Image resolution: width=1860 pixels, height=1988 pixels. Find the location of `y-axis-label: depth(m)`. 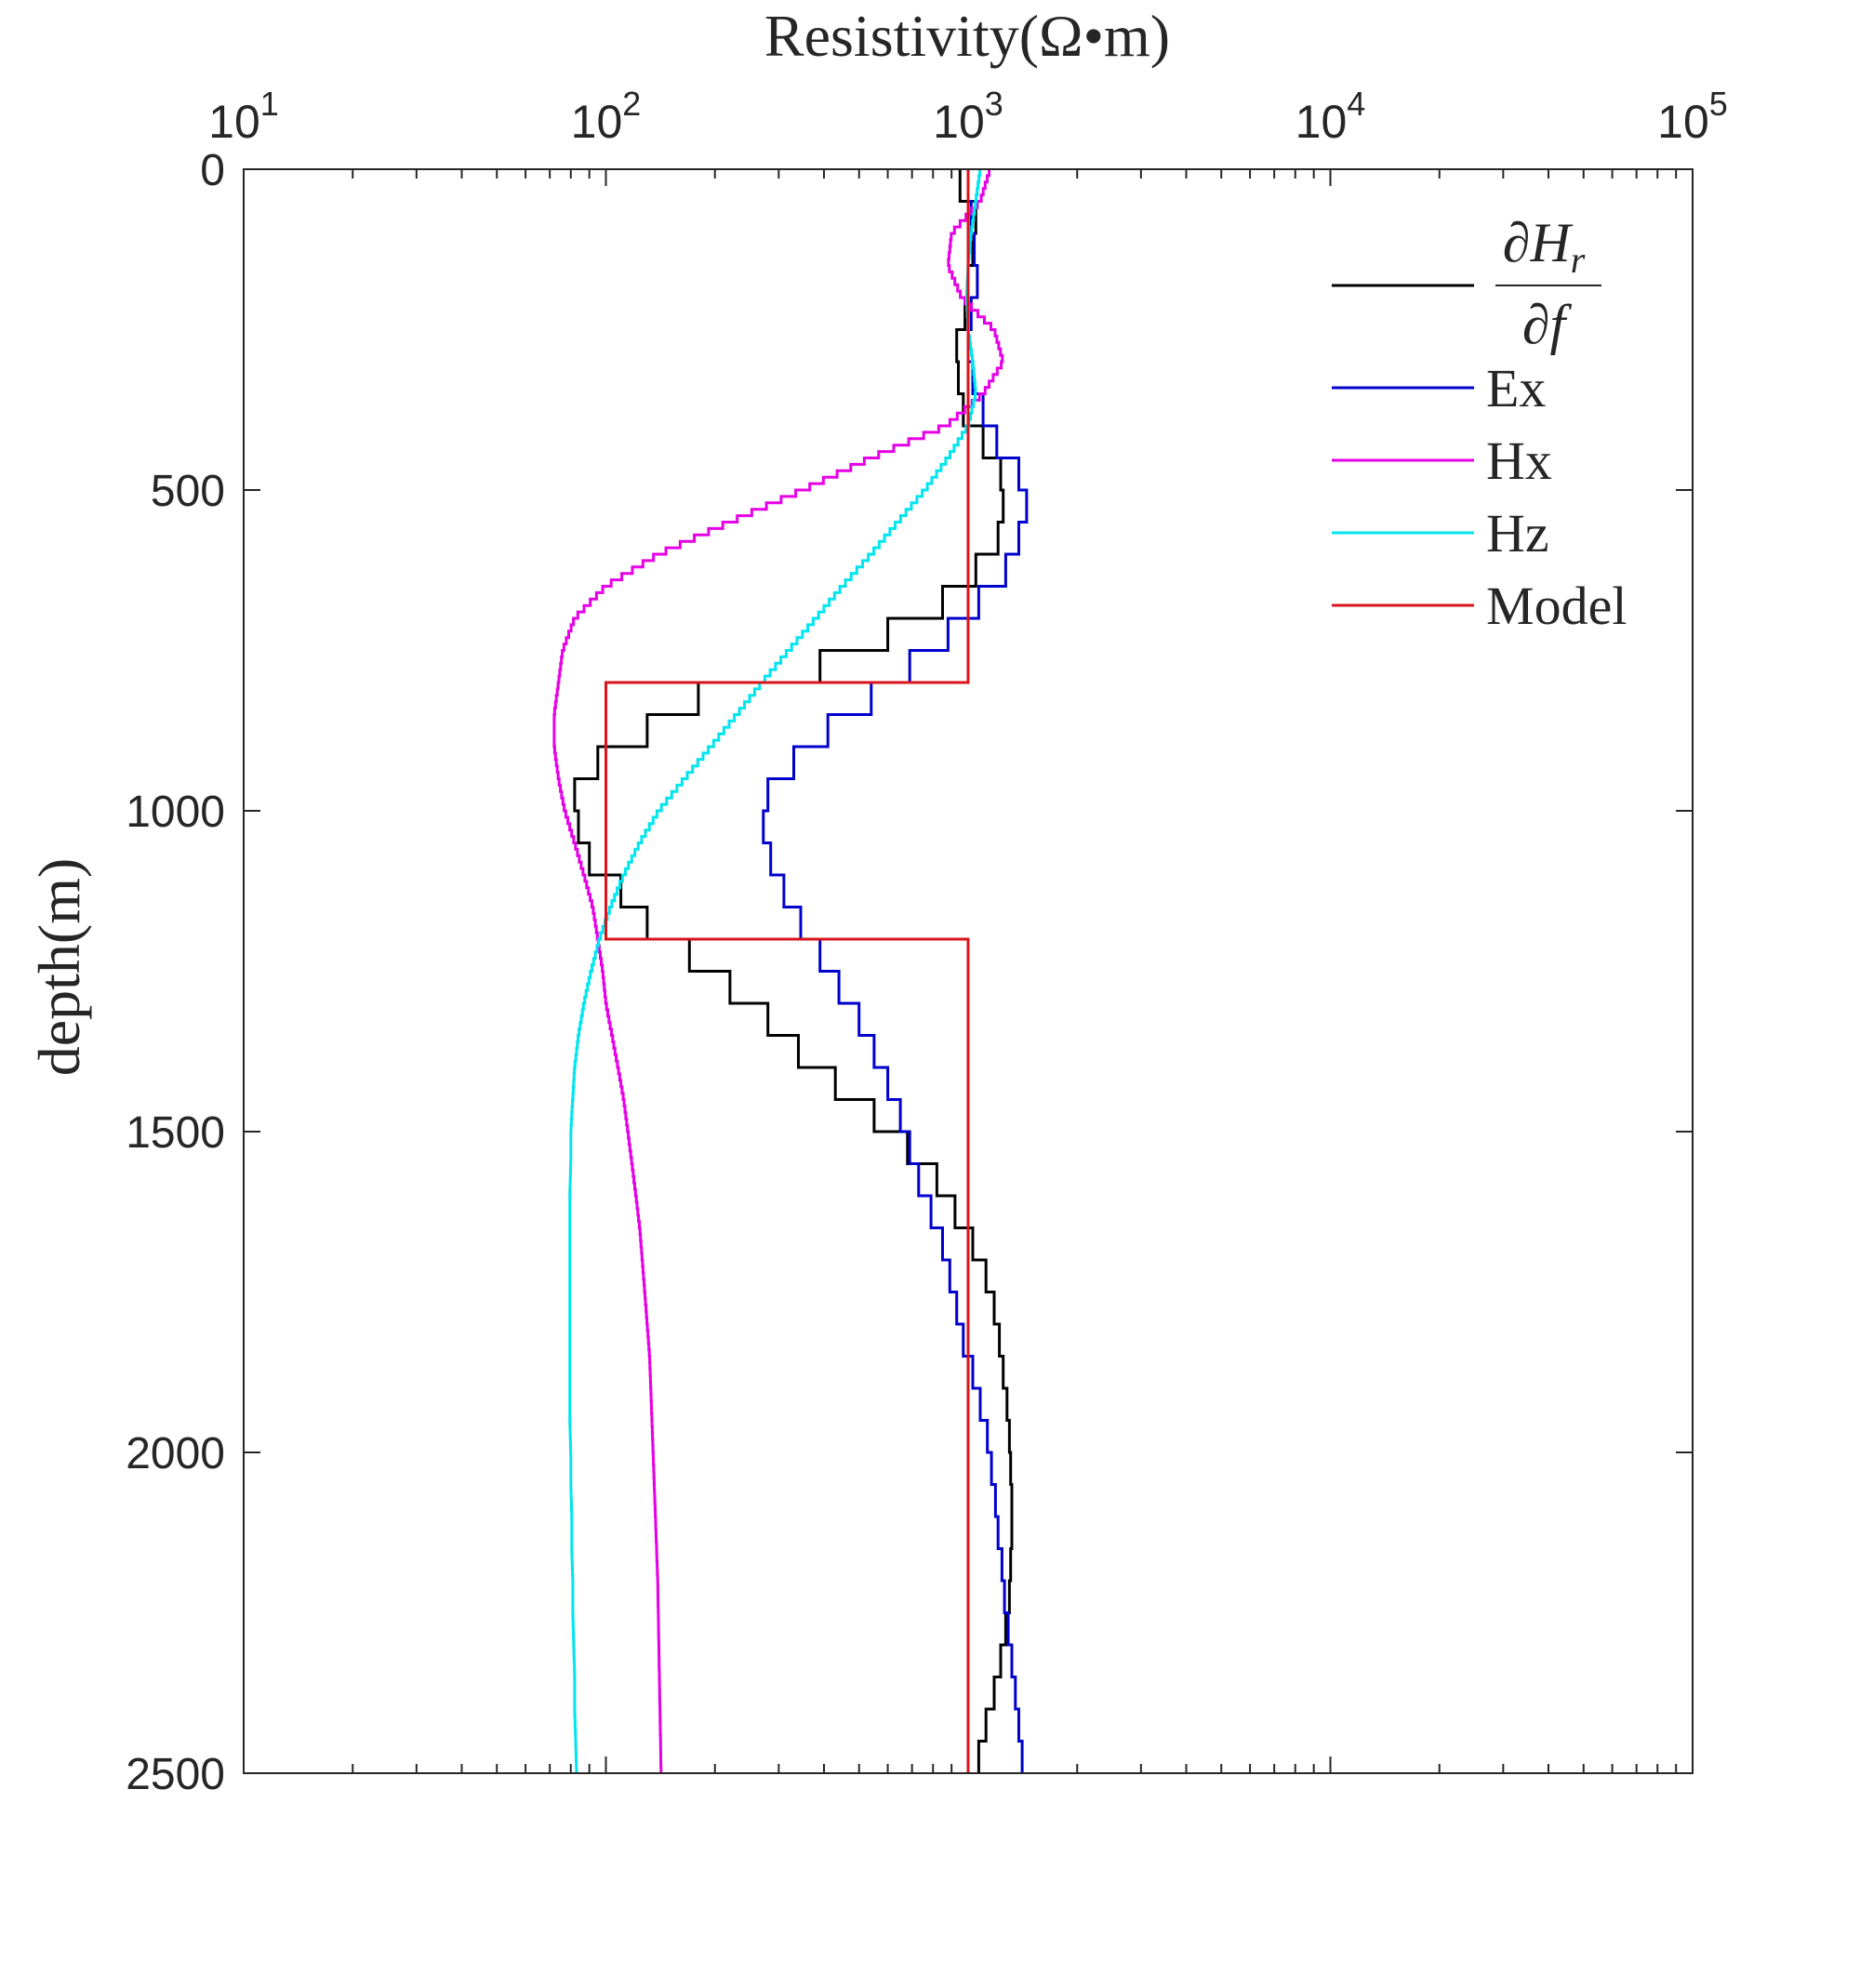

y-axis-label: depth(m) is located at coordinates (59, 968).